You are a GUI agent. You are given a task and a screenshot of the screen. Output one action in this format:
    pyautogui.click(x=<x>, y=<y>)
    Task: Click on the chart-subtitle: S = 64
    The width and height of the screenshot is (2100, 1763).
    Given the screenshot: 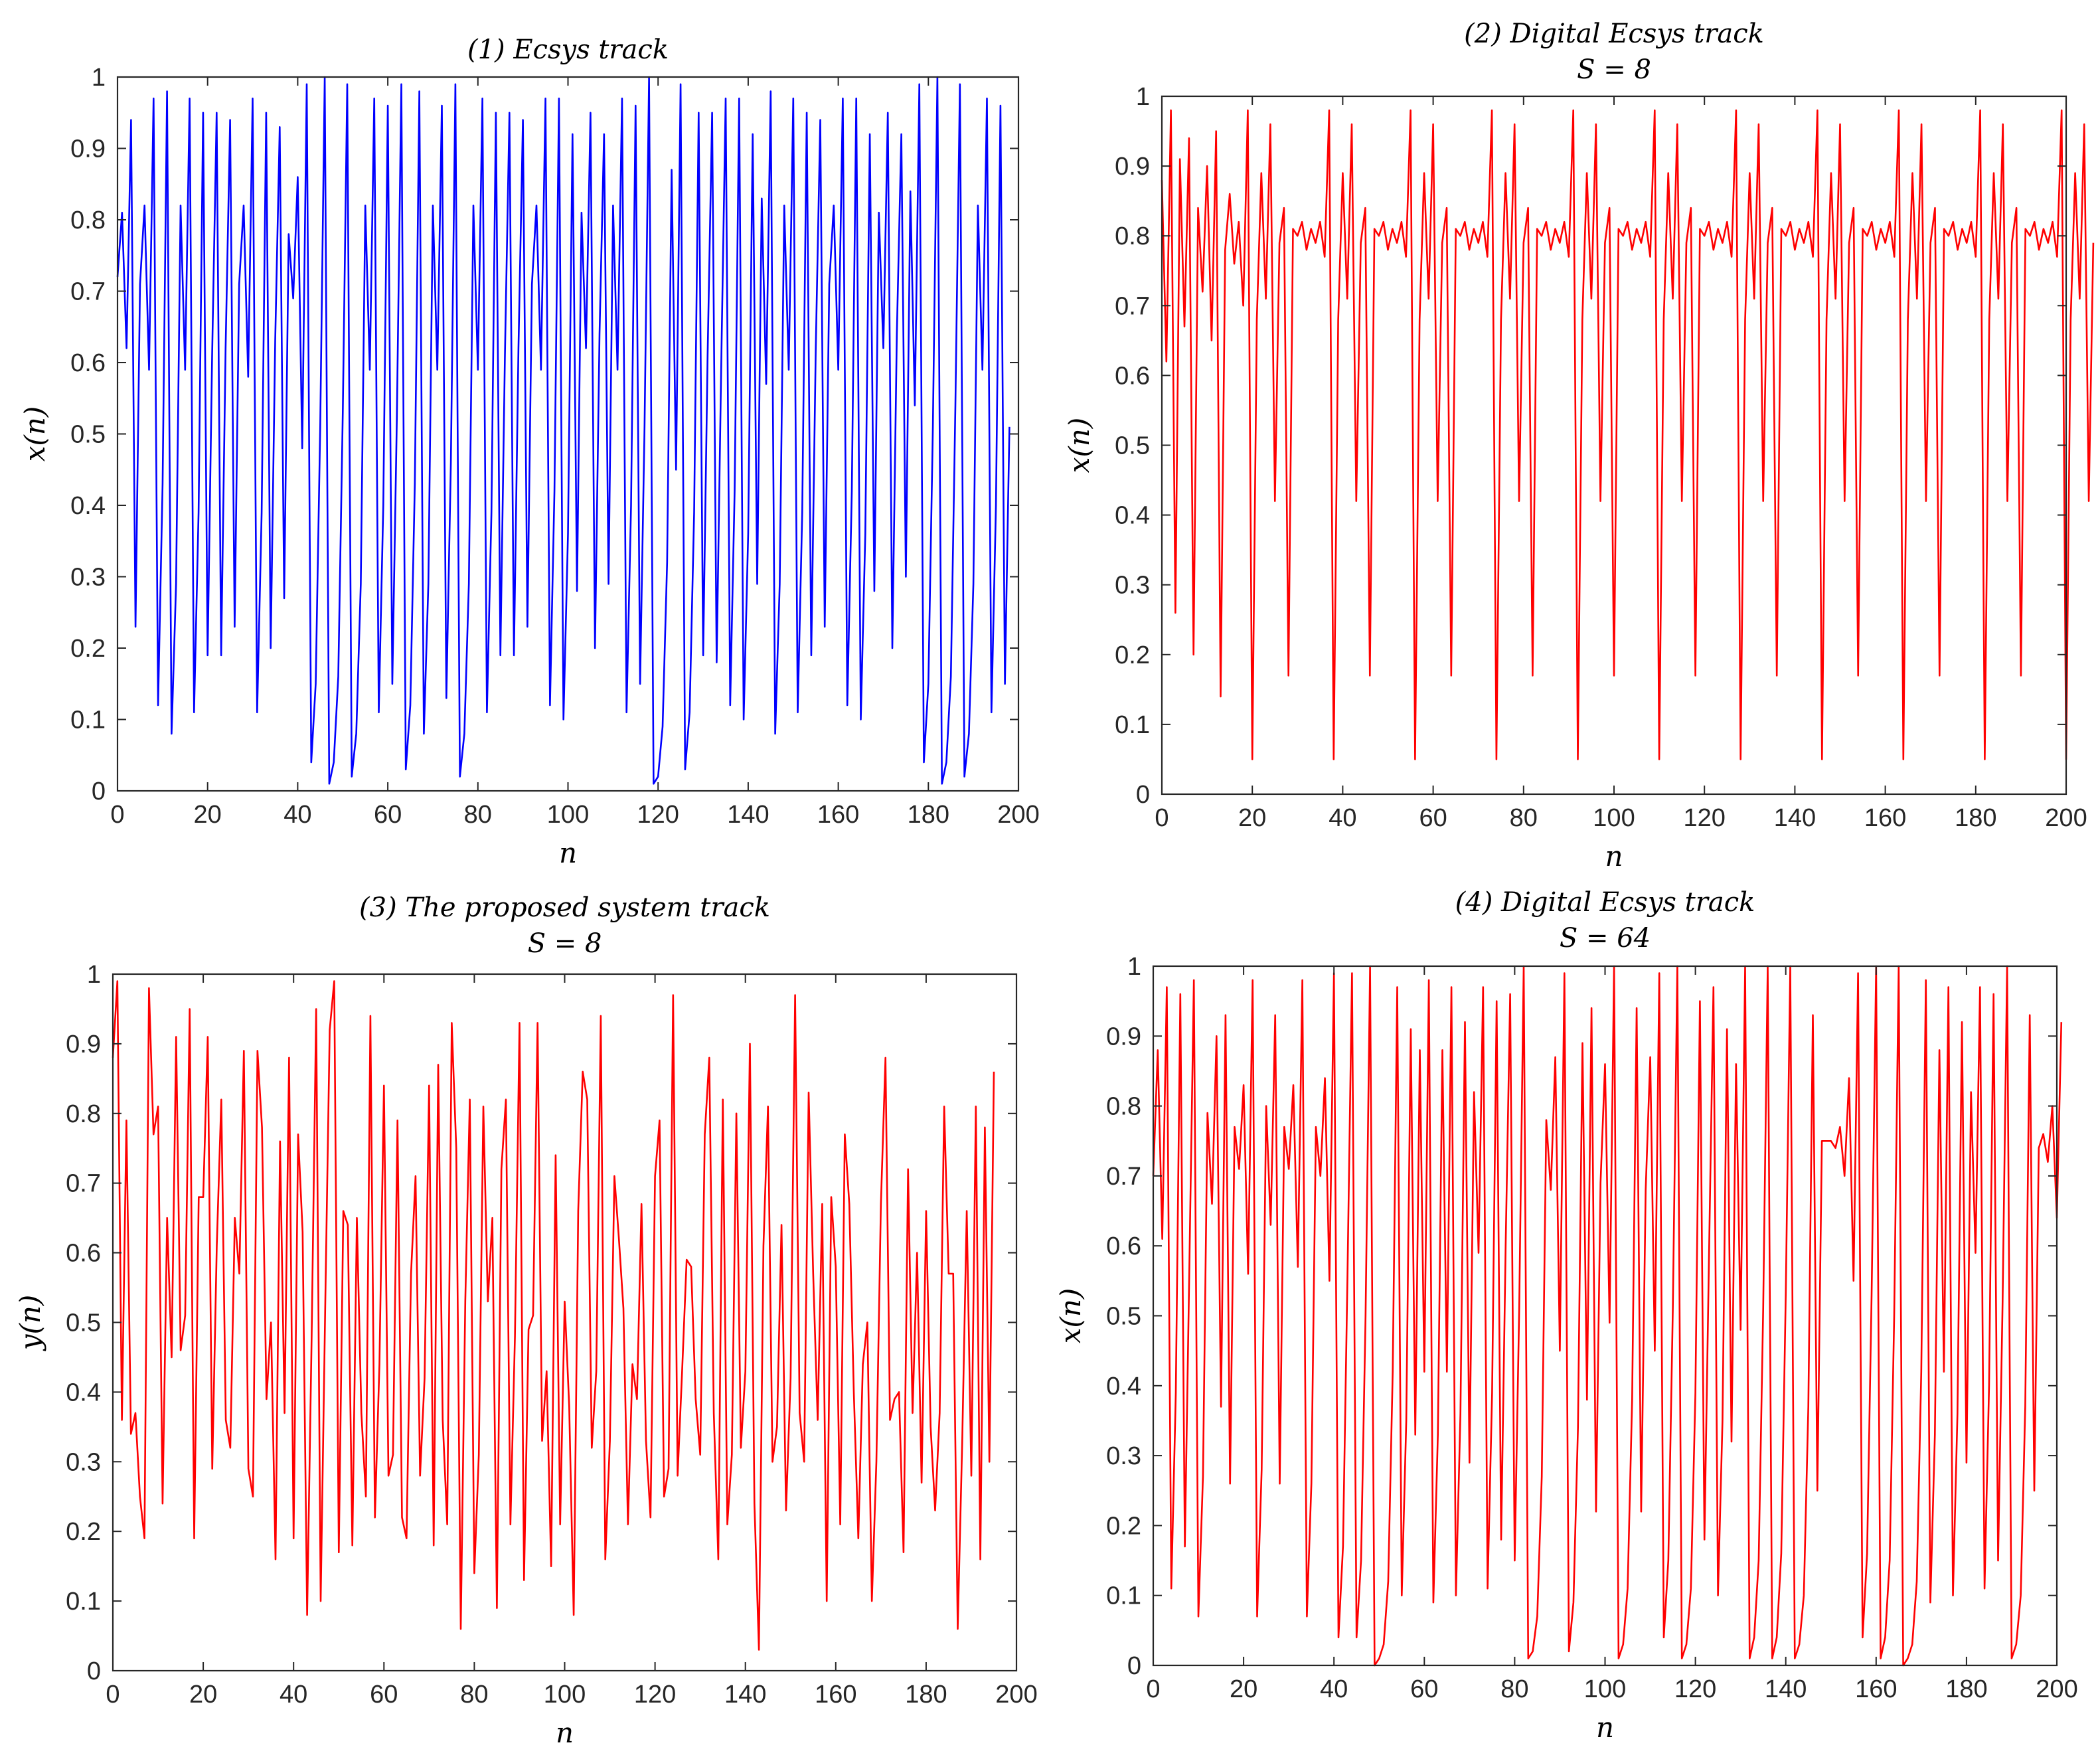 What is the action you would take?
    pyautogui.click(x=1605, y=938)
    